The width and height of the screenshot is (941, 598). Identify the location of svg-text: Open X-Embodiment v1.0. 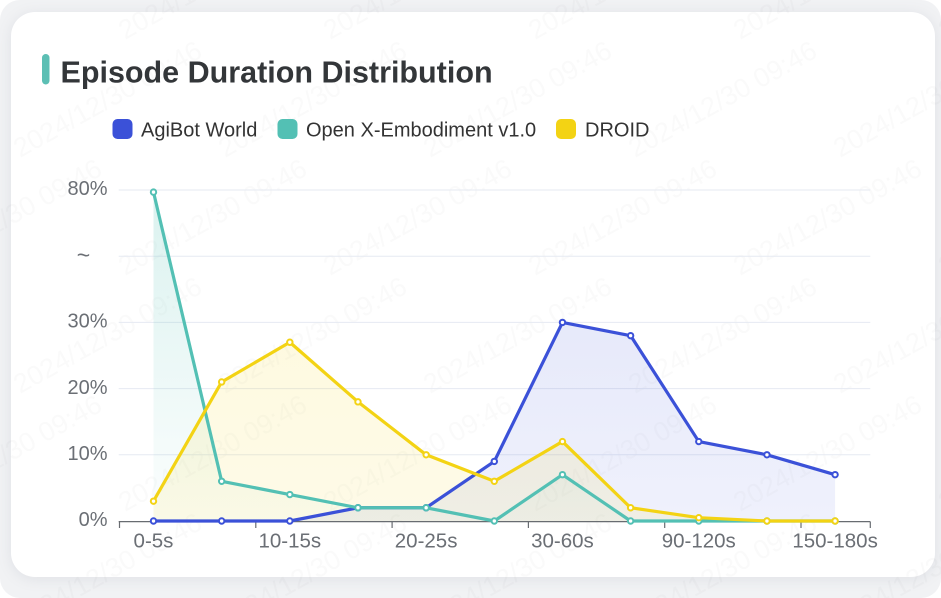
(421, 131).